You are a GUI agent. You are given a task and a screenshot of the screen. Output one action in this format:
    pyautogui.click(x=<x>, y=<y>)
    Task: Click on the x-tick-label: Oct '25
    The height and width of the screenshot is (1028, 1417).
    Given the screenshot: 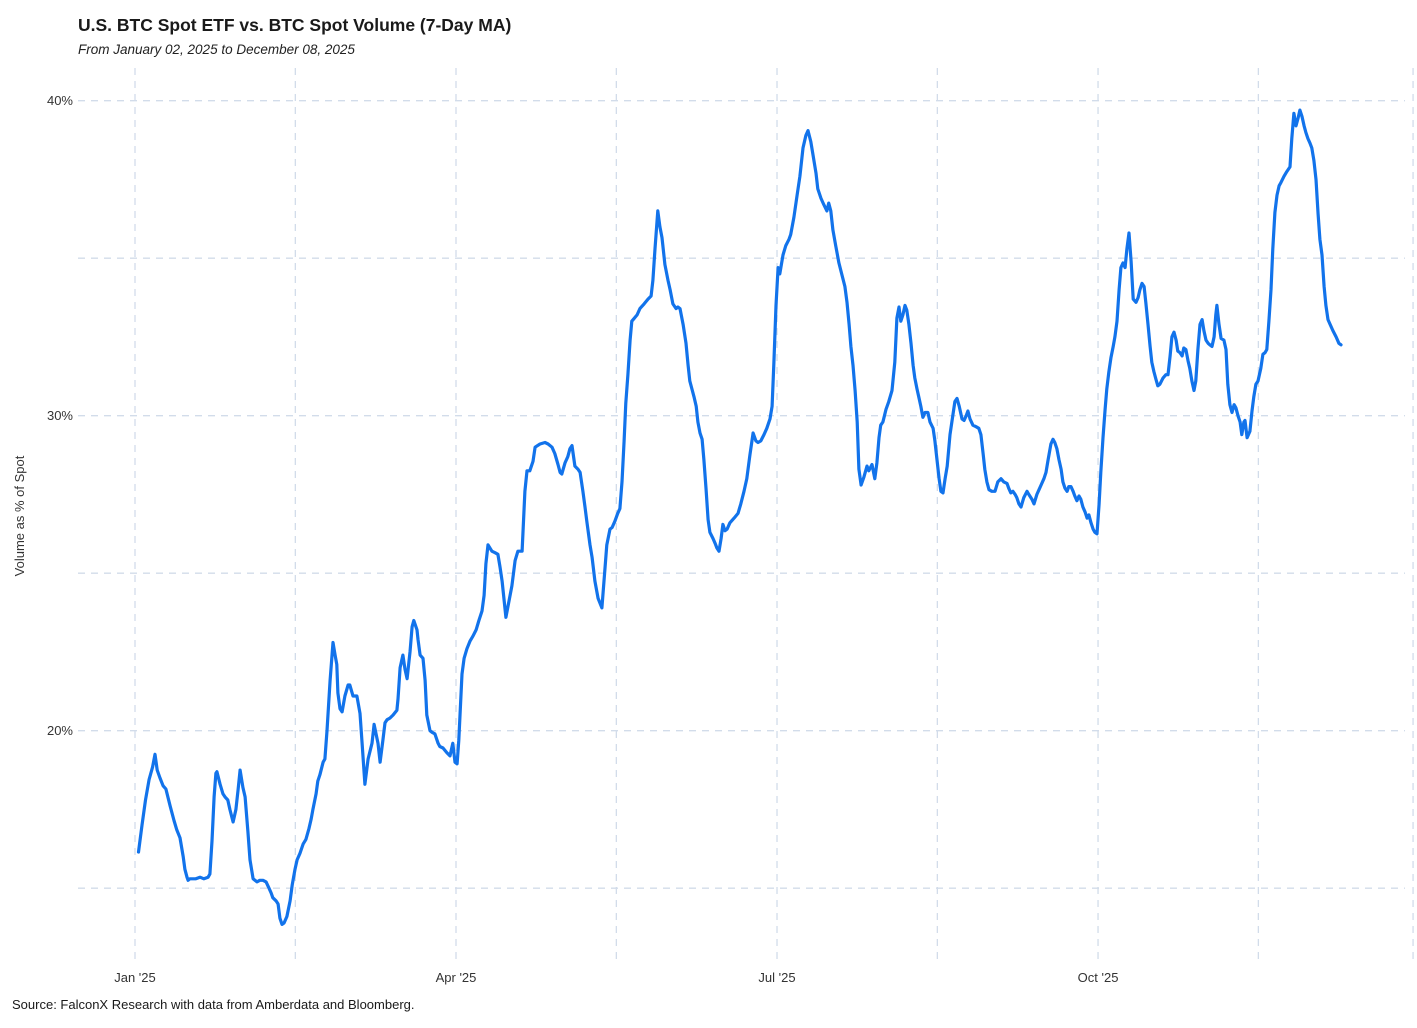 What is the action you would take?
    pyautogui.click(x=1098, y=977)
    